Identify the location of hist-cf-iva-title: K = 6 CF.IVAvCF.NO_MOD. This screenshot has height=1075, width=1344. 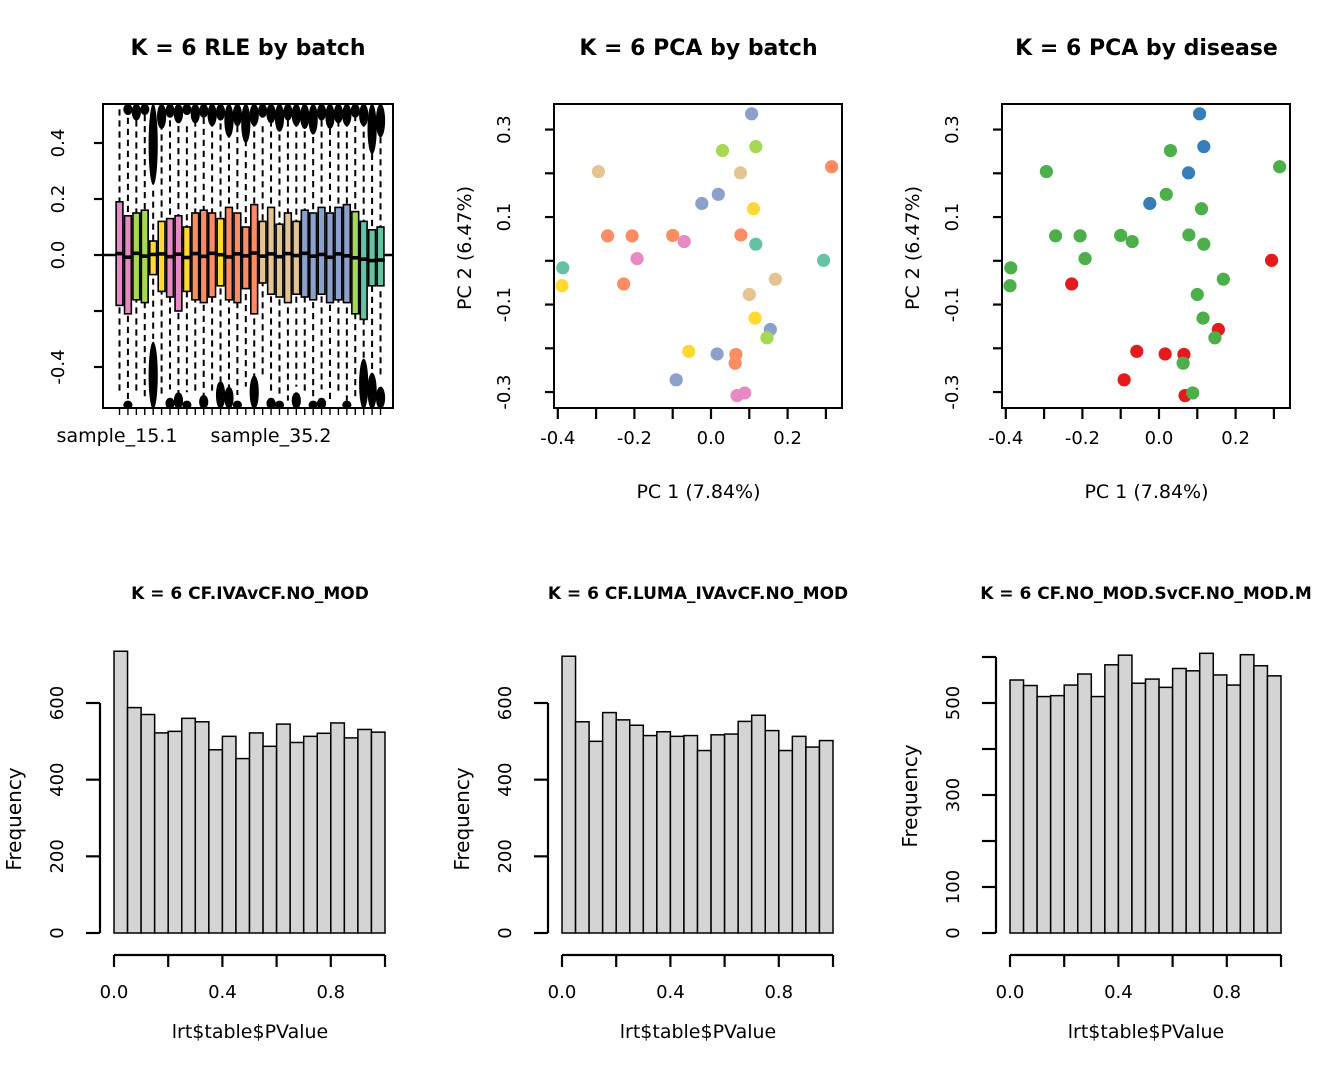
(250, 594).